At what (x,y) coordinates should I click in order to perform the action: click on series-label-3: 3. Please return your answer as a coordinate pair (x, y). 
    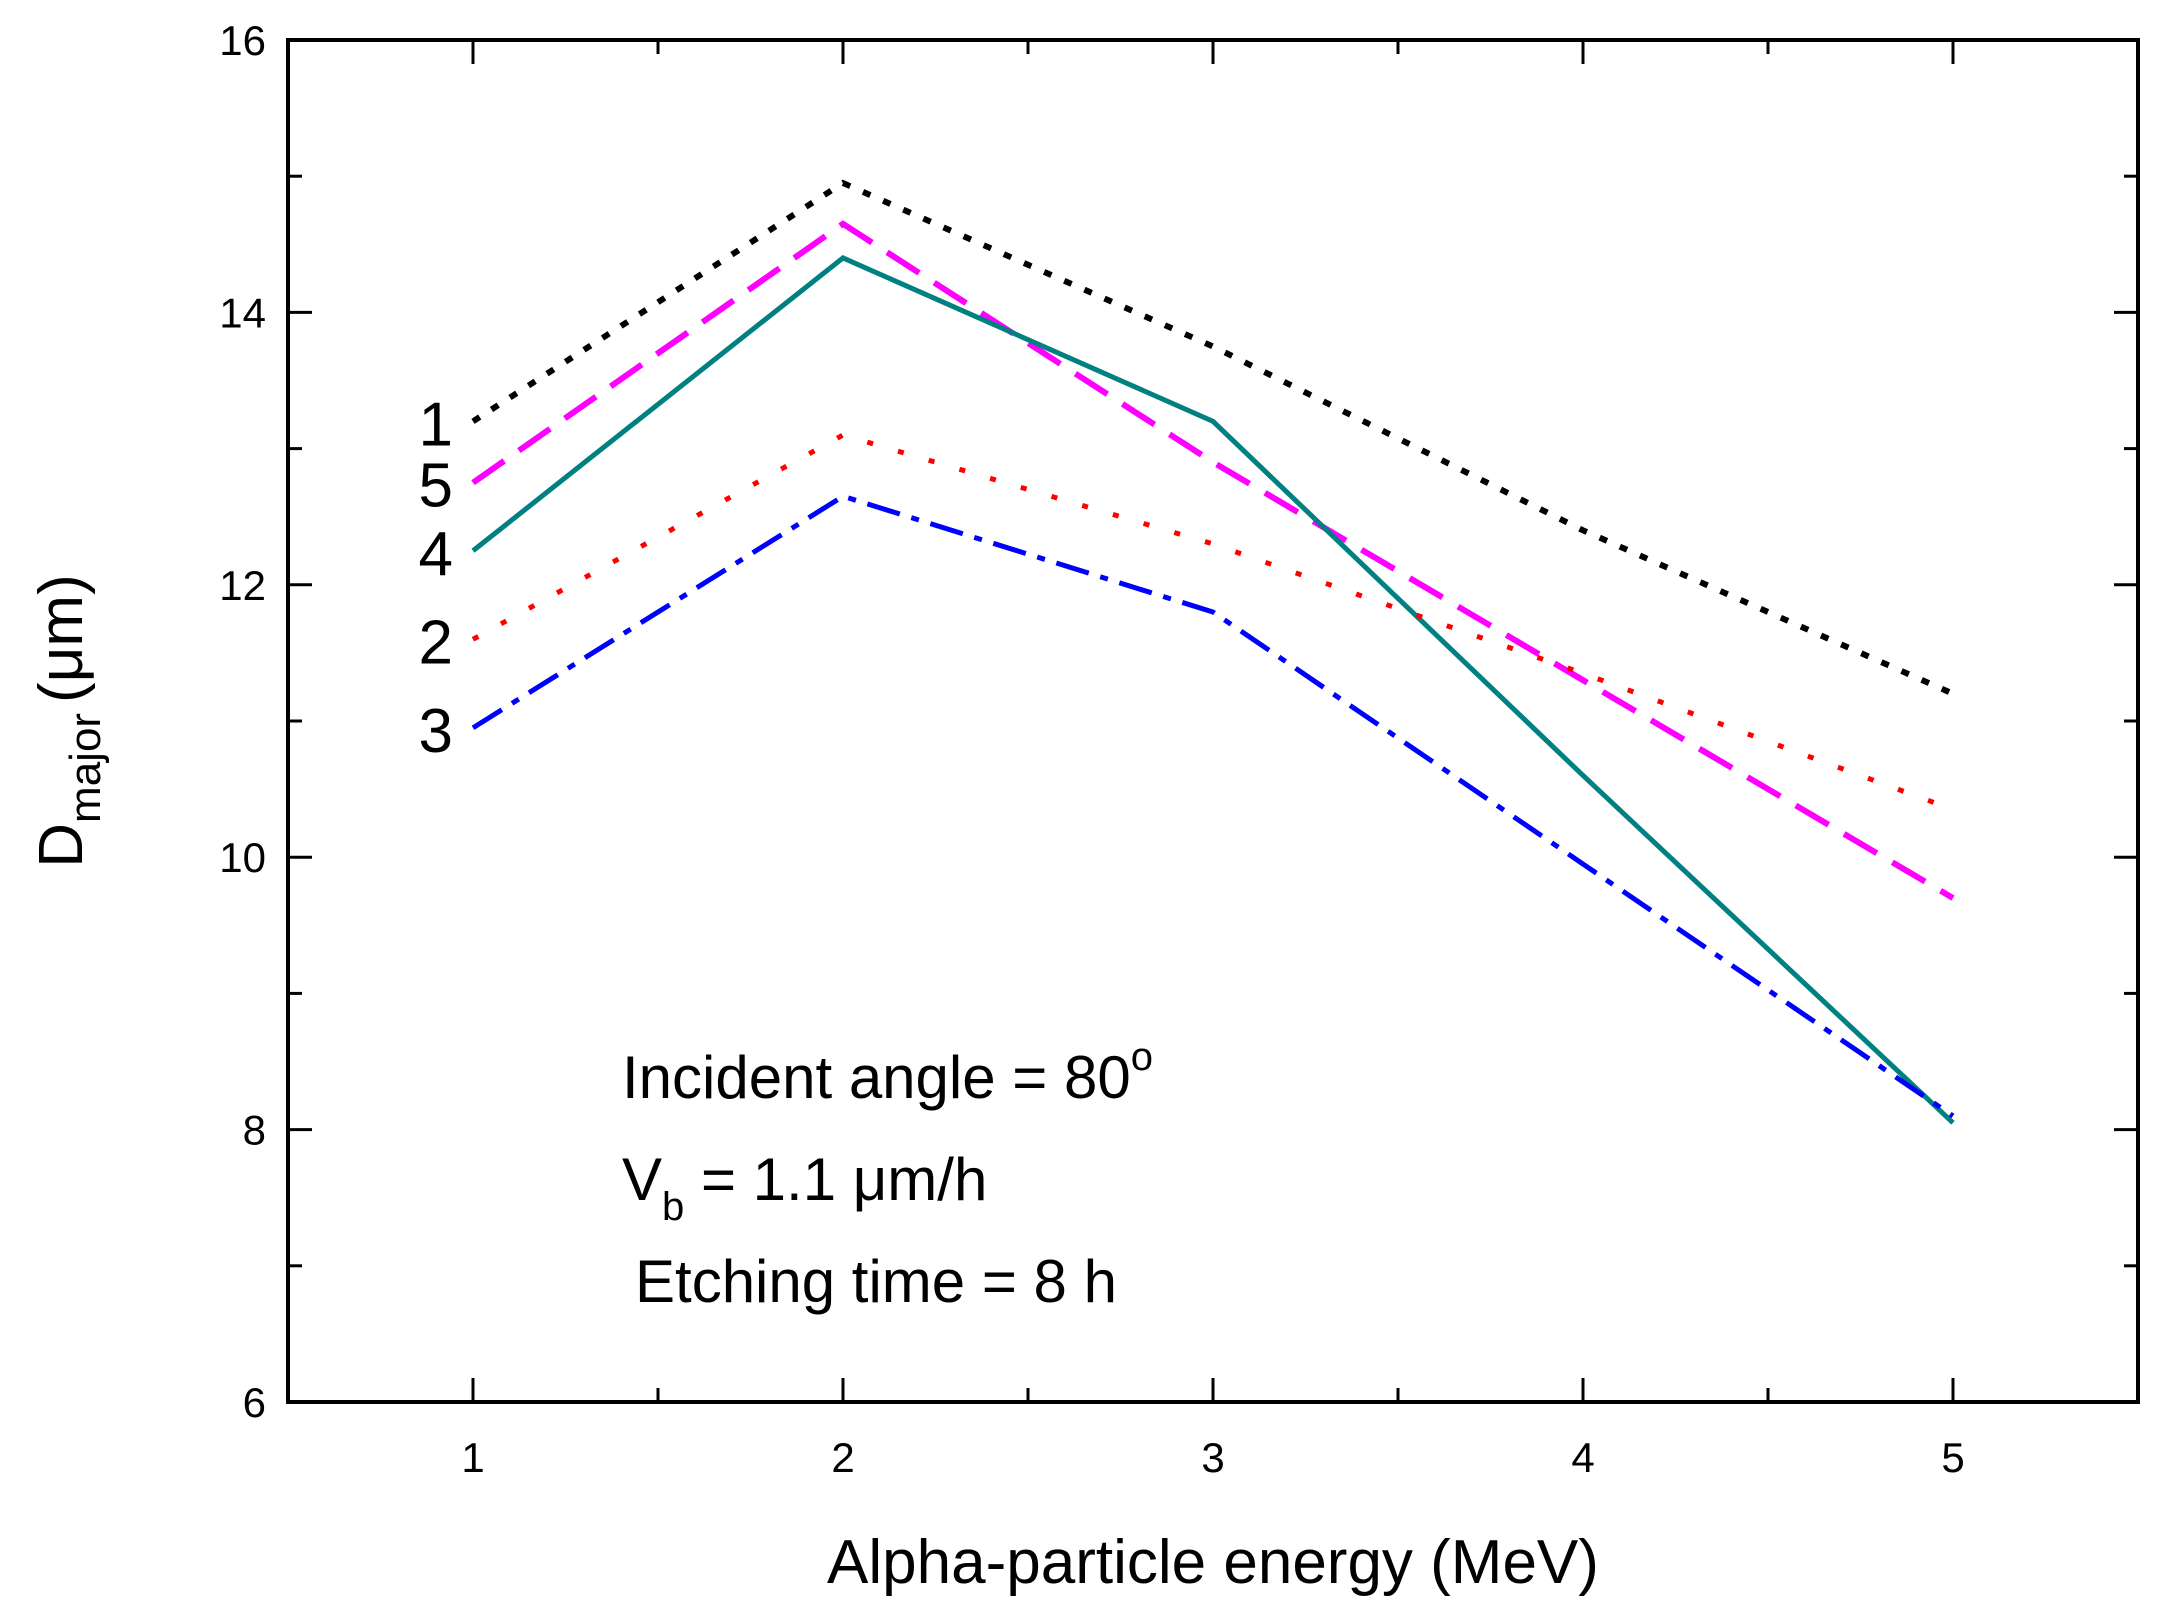
    Looking at the image, I should click on (436, 731).